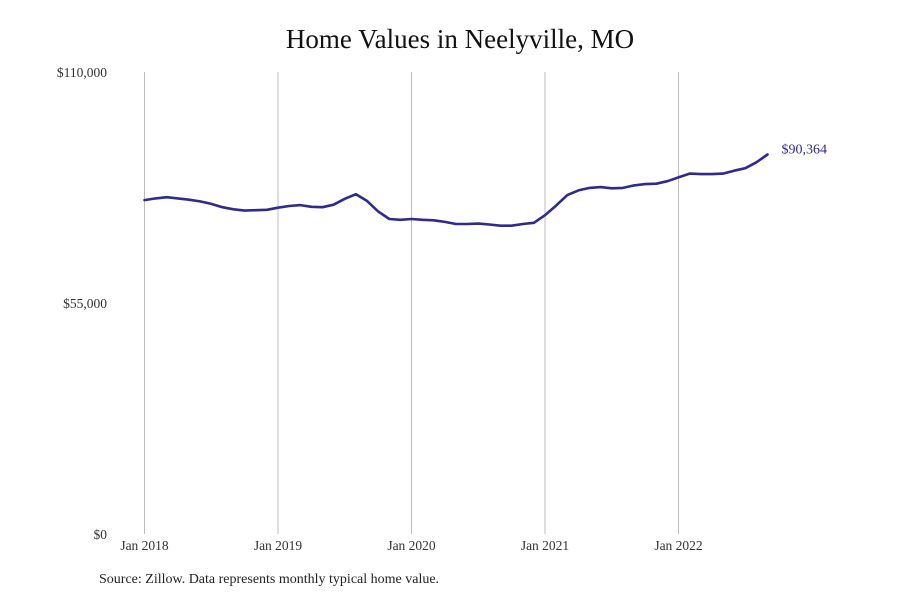 The width and height of the screenshot is (900, 600). I want to click on y-axis-ticks: $0 $55,000 $110,000, so click(82, 303).